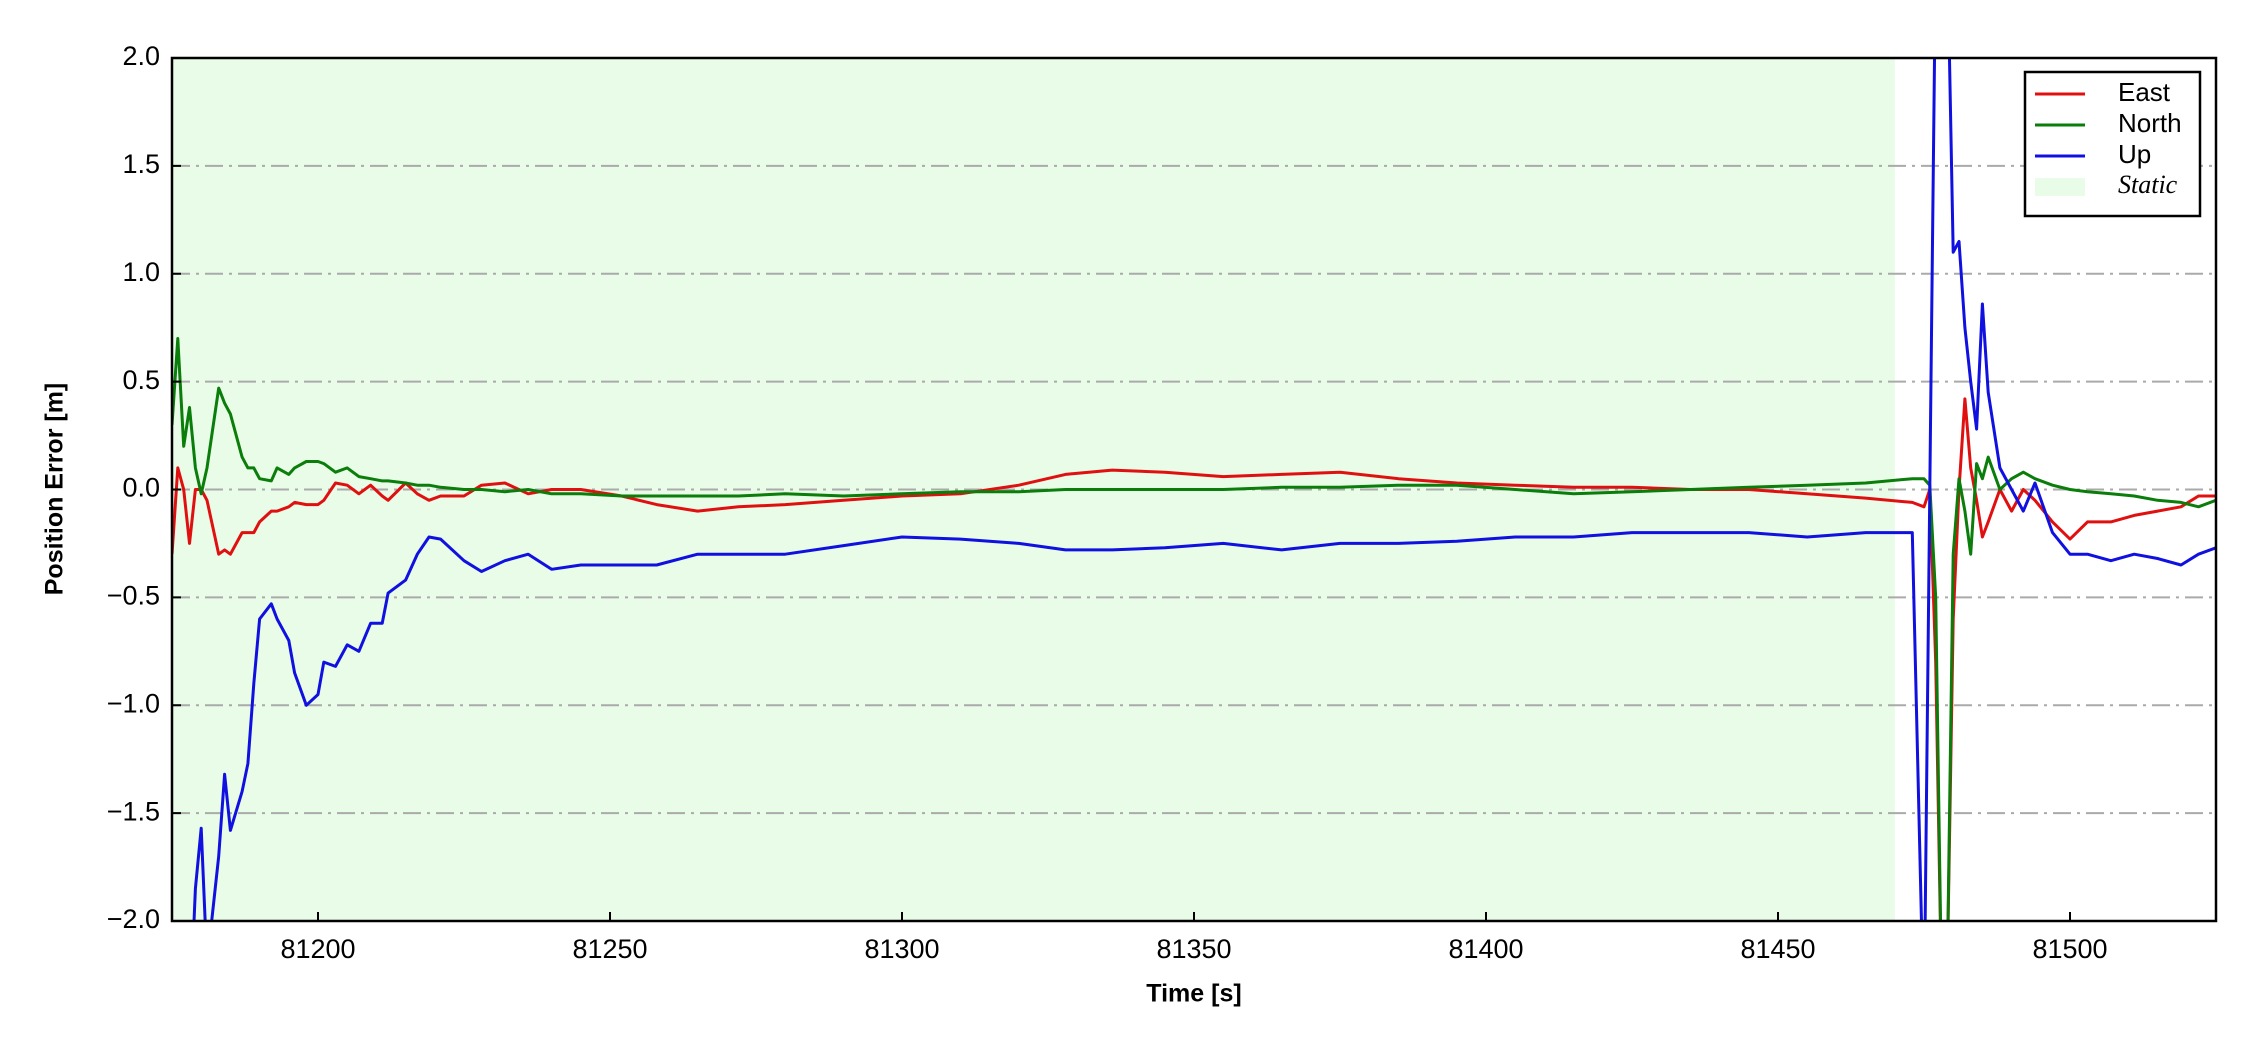 The image size is (2250, 1050). Describe the element at coordinates (133, 596) in the screenshot. I see `y-tick-label: −0.5` at that location.